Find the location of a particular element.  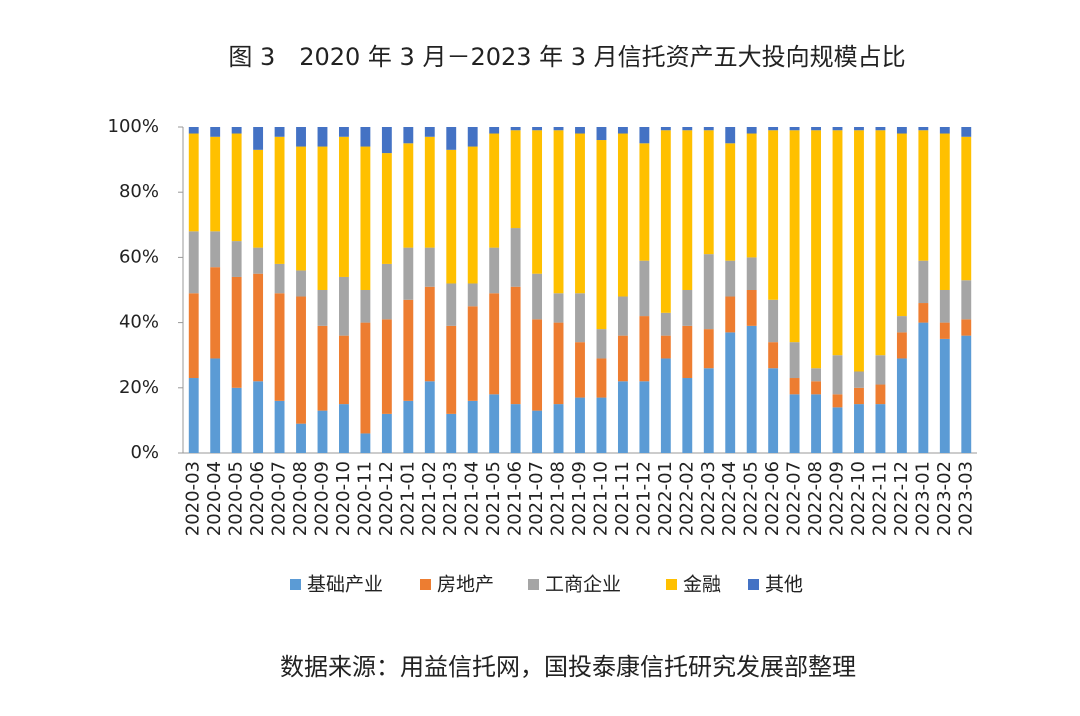

x-tick-label: 2021-12 is located at coordinates (643, 498).